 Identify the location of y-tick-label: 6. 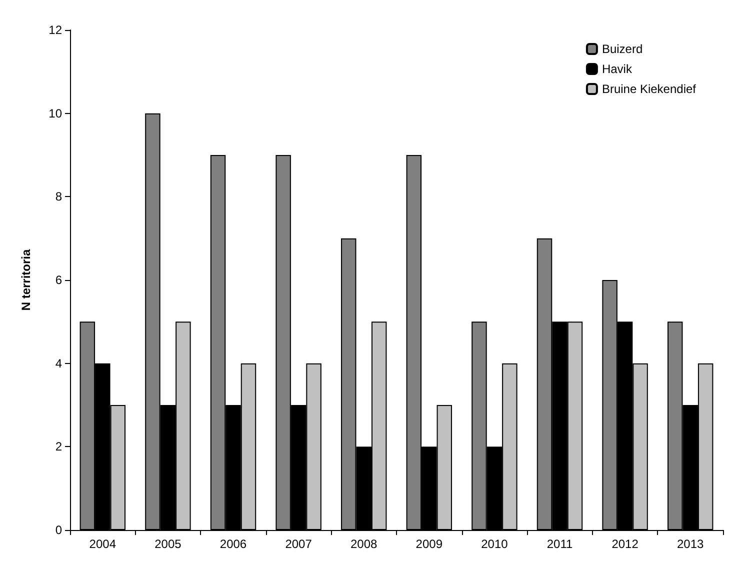
(58, 280).